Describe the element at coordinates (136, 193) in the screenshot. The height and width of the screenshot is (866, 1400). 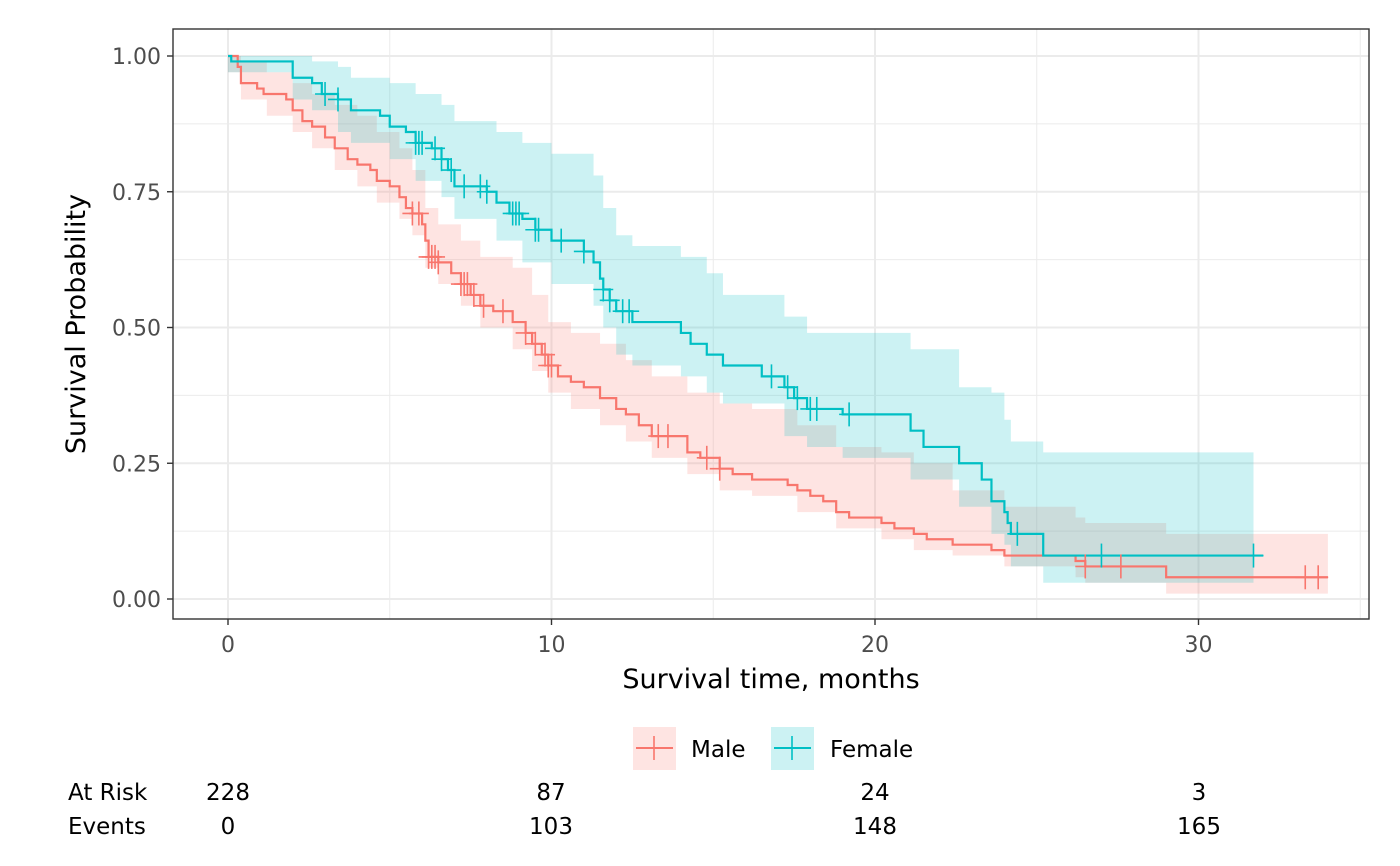
I see `y-tick-label: 0.75` at that location.